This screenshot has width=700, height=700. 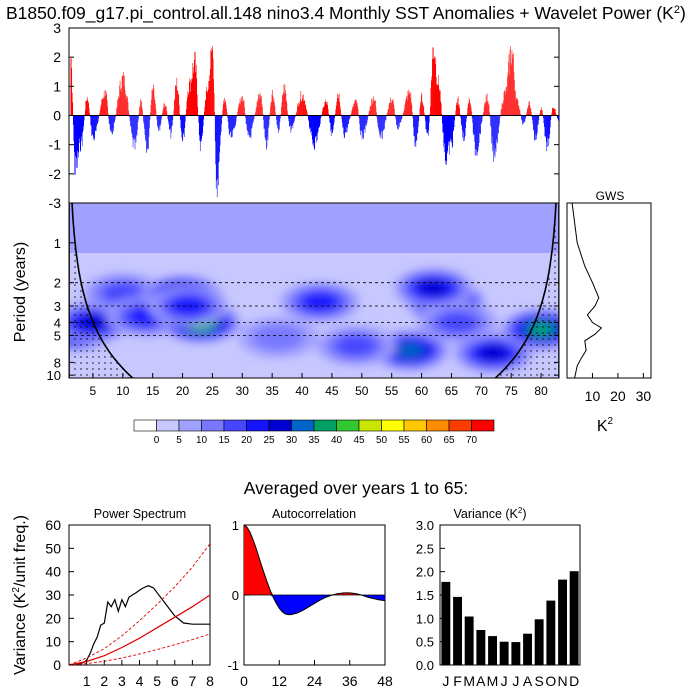 I want to click on y-tick-label: 2, so click(x=57, y=57).